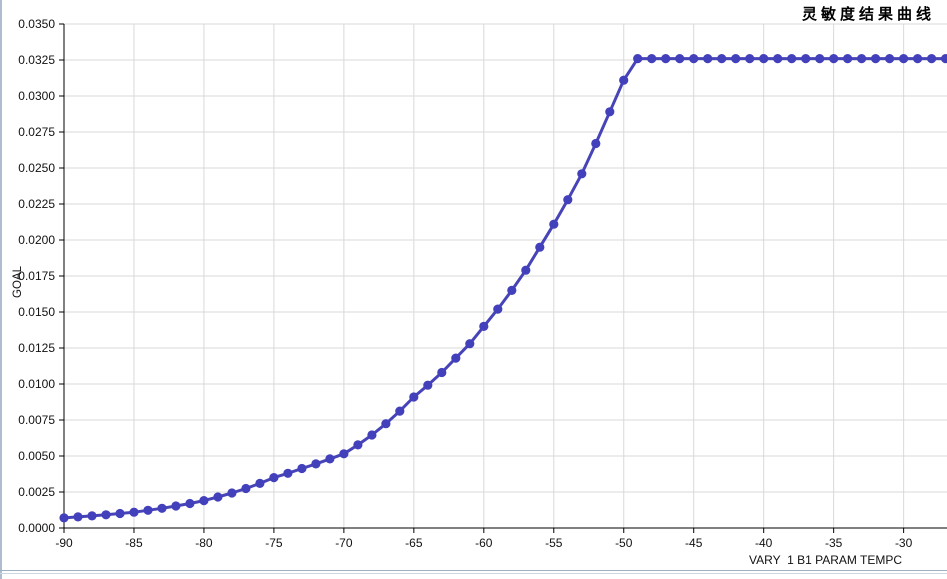 Image resolution: width=947 pixels, height=579 pixels. What do you see at coordinates (36, 276) in the screenshot?
I see `y-tick-label: 0.0175` at bounding box center [36, 276].